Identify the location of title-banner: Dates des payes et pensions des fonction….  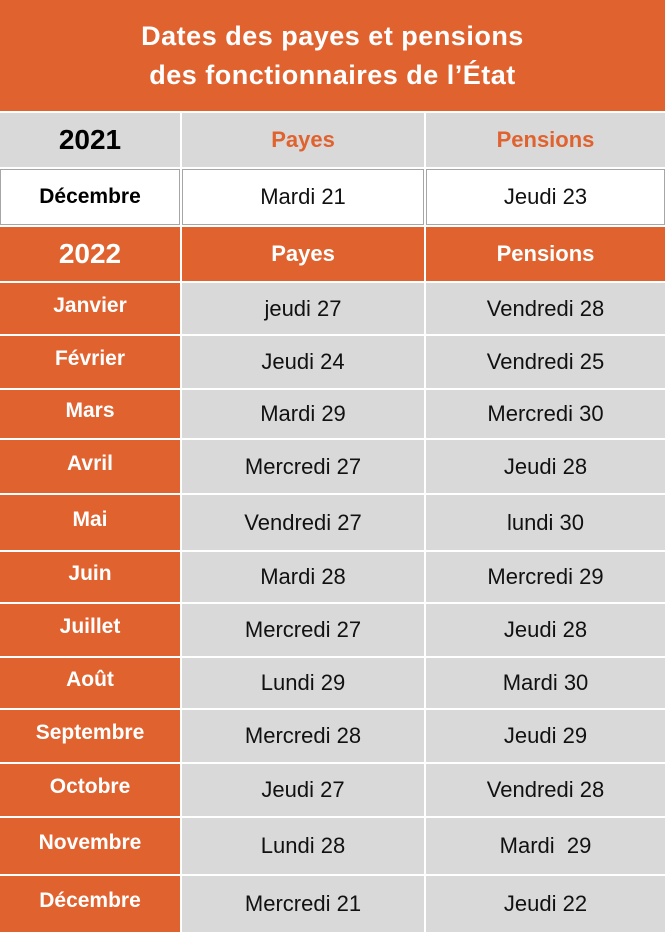
(332, 55).